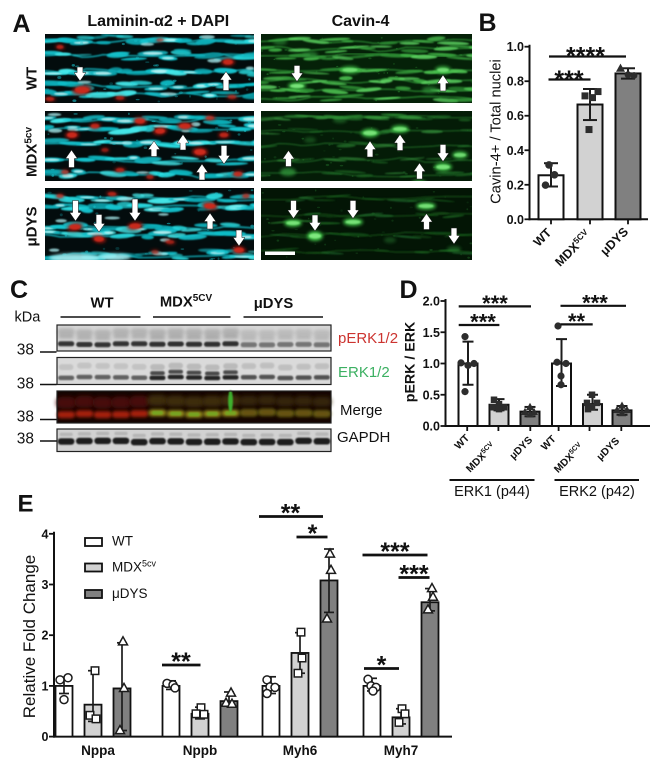 The image size is (666, 779). What do you see at coordinates (409, 290) in the screenshot?
I see `svg-text: D` at bounding box center [409, 290].